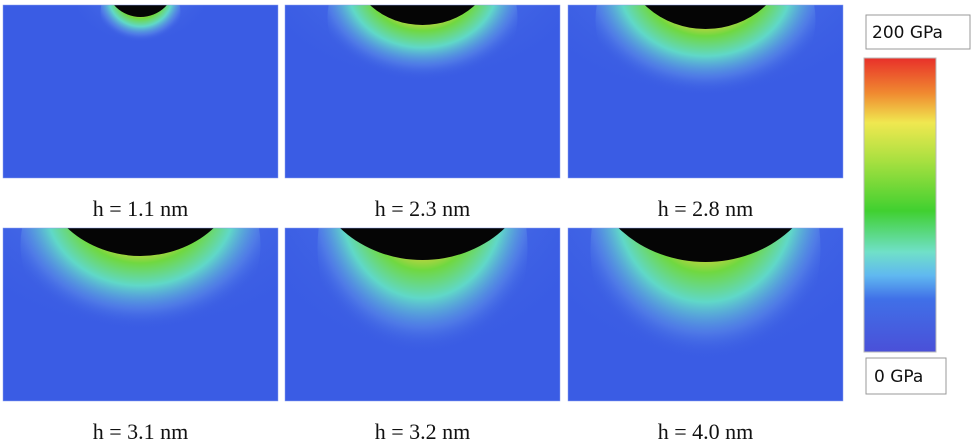 The height and width of the screenshot is (443, 975). What do you see at coordinates (706, 208) in the screenshot?
I see `panel-caption: h = 2.8 nm` at bounding box center [706, 208].